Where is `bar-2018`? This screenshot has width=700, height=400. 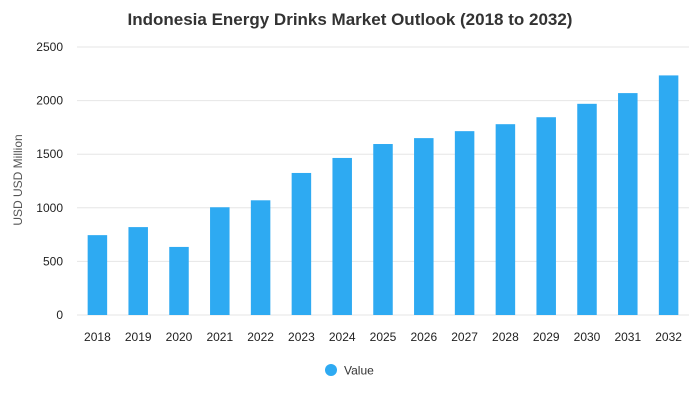 bar-2018 is located at coordinates (97, 275).